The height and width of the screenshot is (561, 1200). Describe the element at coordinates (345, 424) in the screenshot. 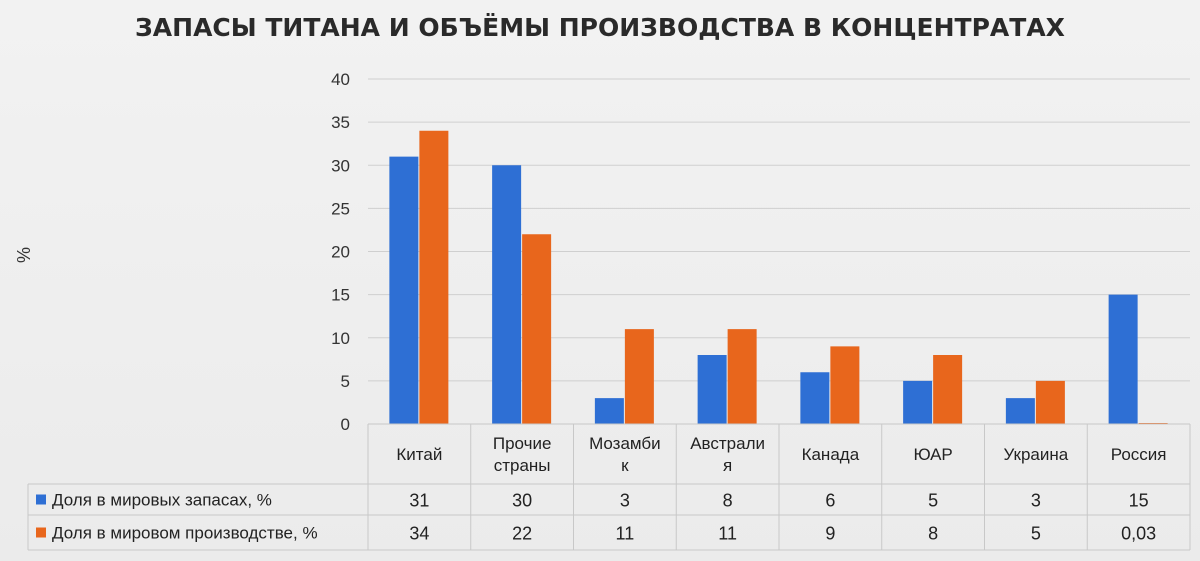

I see `y-tick-label: 0` at that location.